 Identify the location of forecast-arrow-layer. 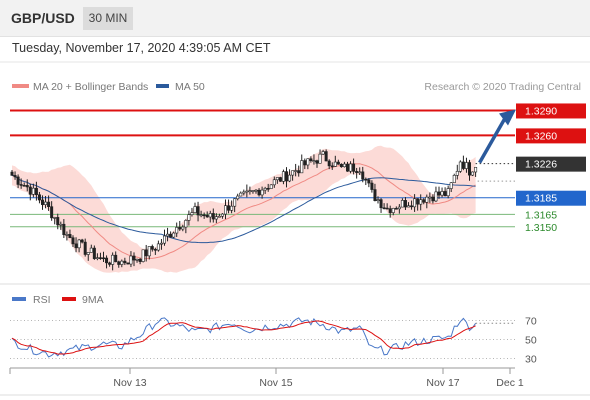
(497, 136).